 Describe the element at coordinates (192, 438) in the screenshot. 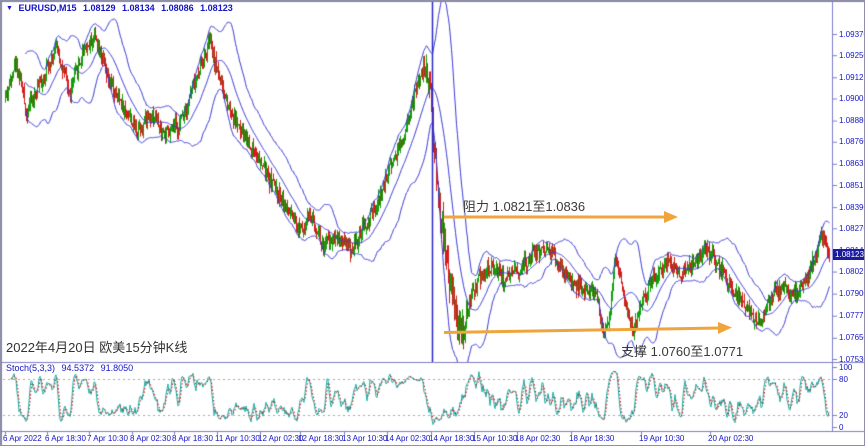

I see `time-axis-label: 8 Apr 18:30` at that location.